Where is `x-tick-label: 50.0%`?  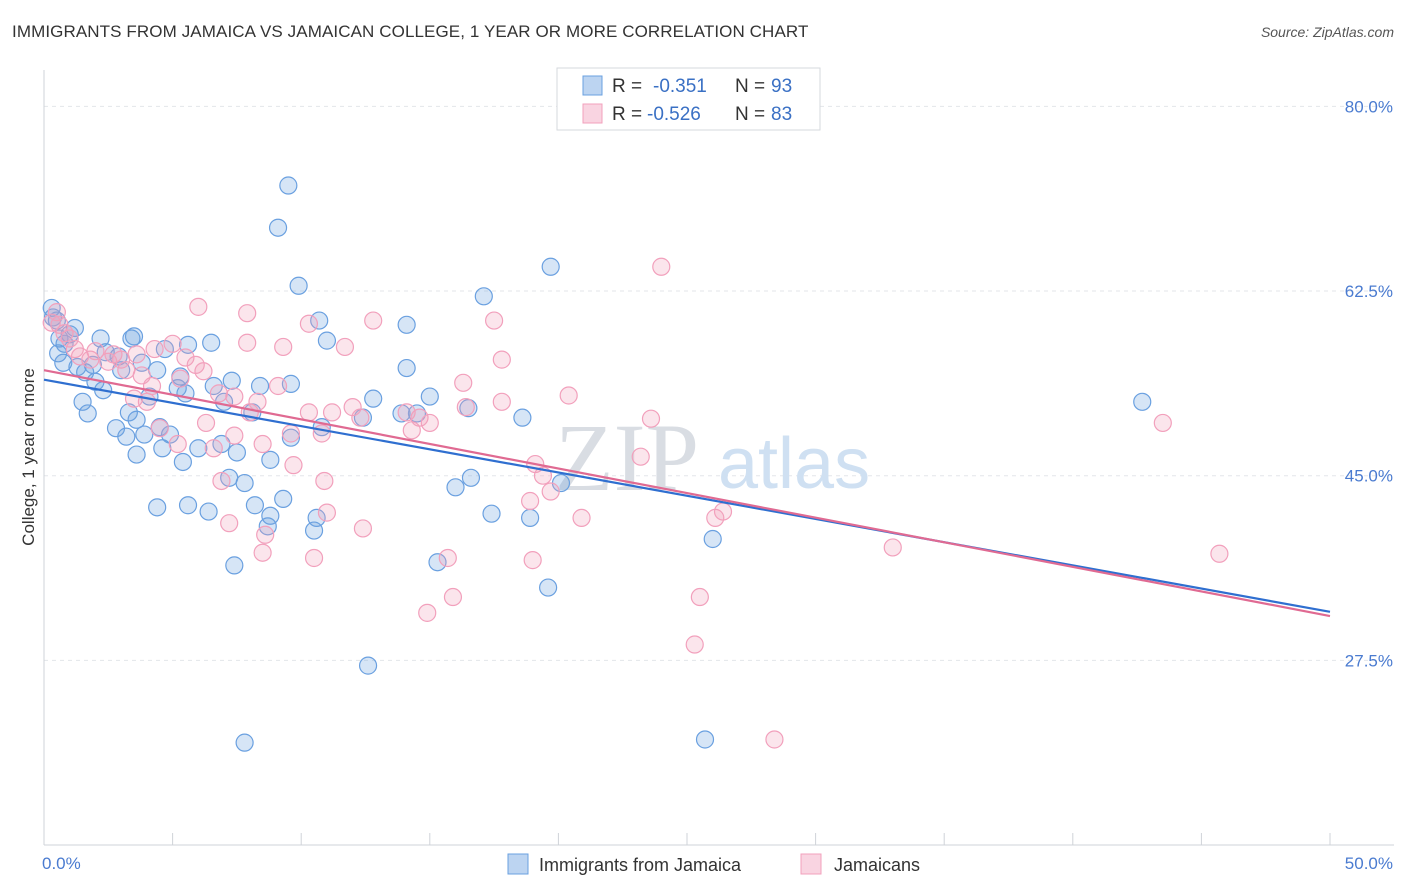 x-tick-label: 50.0% is located at coordinates (1369, 863).